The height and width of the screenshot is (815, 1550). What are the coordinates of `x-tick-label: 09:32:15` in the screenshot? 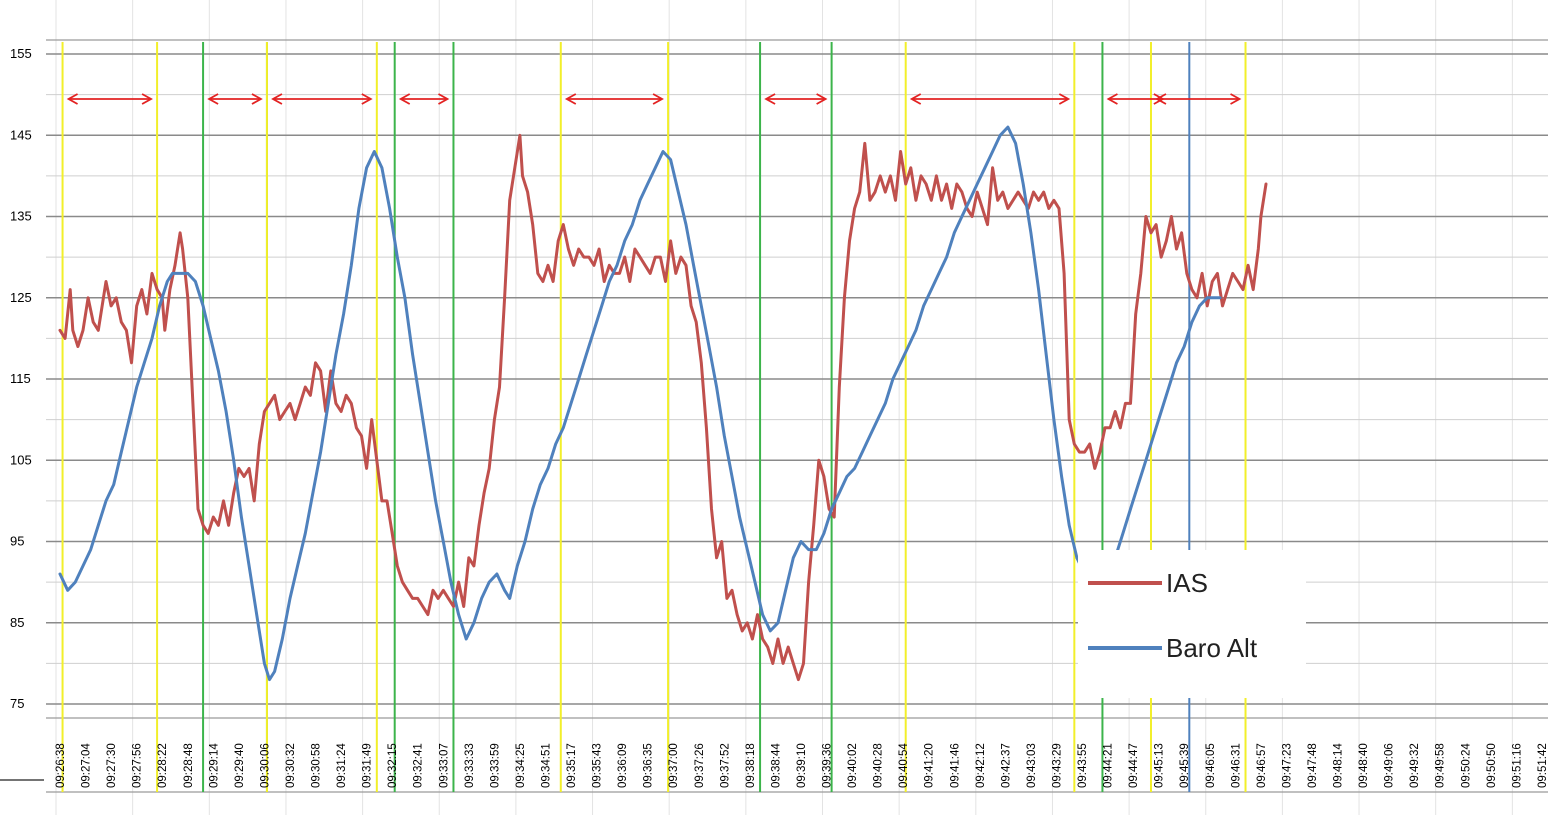 It's located at (393, 765).